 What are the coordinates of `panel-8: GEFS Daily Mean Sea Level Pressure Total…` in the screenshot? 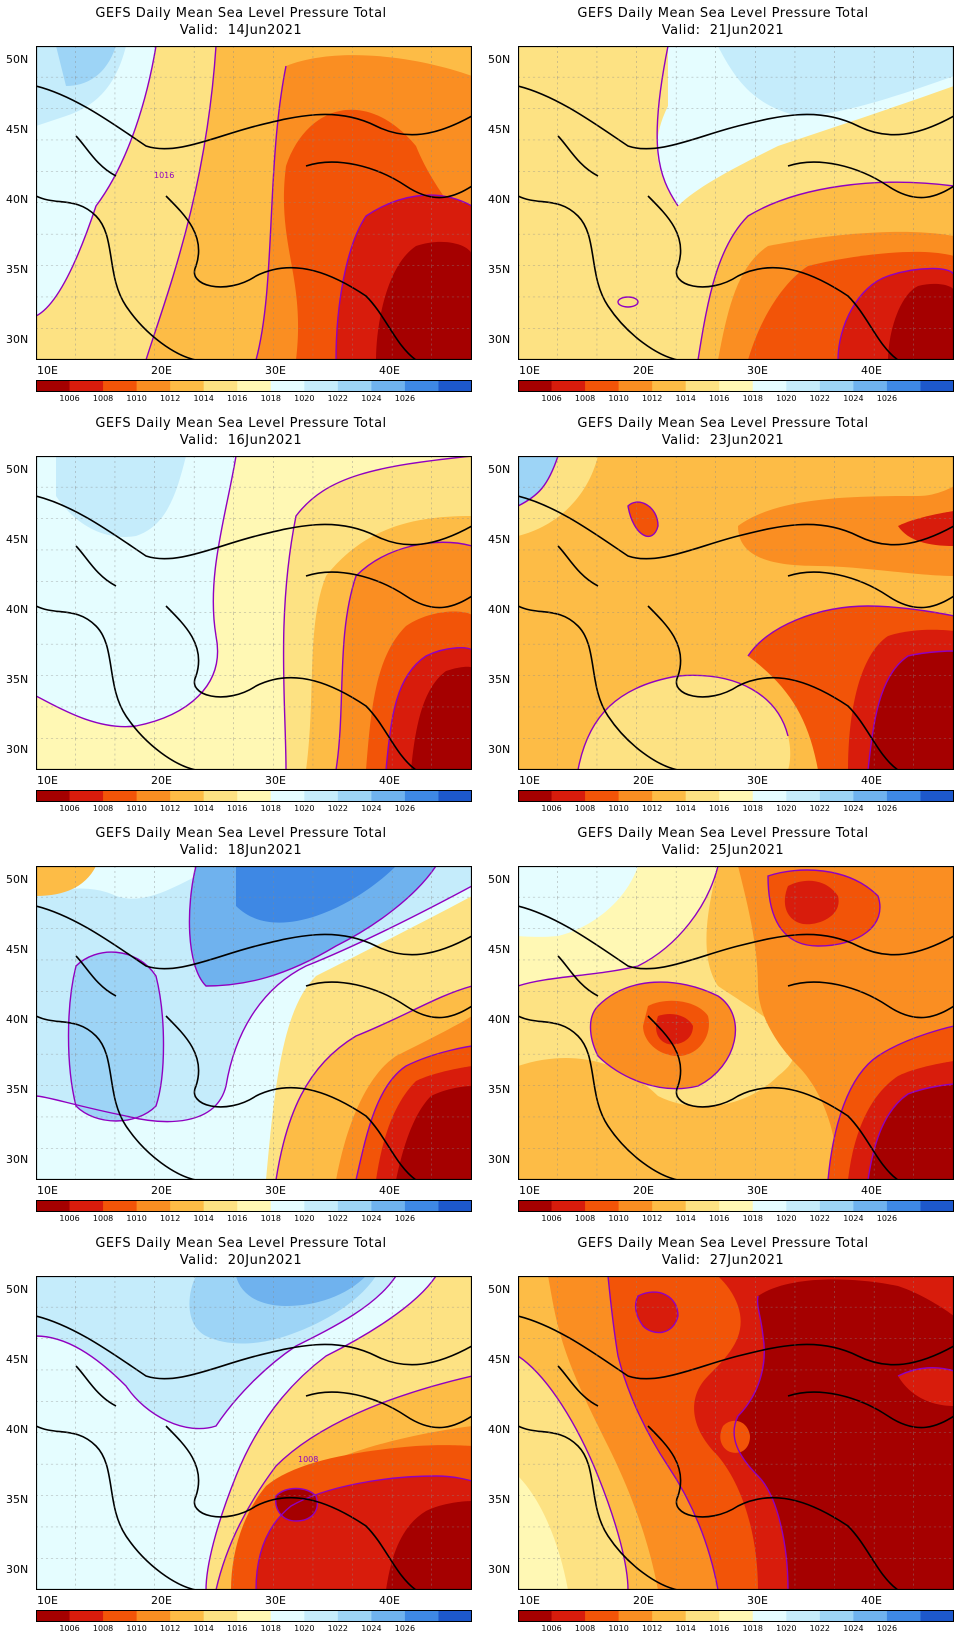 It's located at (723, 1435).